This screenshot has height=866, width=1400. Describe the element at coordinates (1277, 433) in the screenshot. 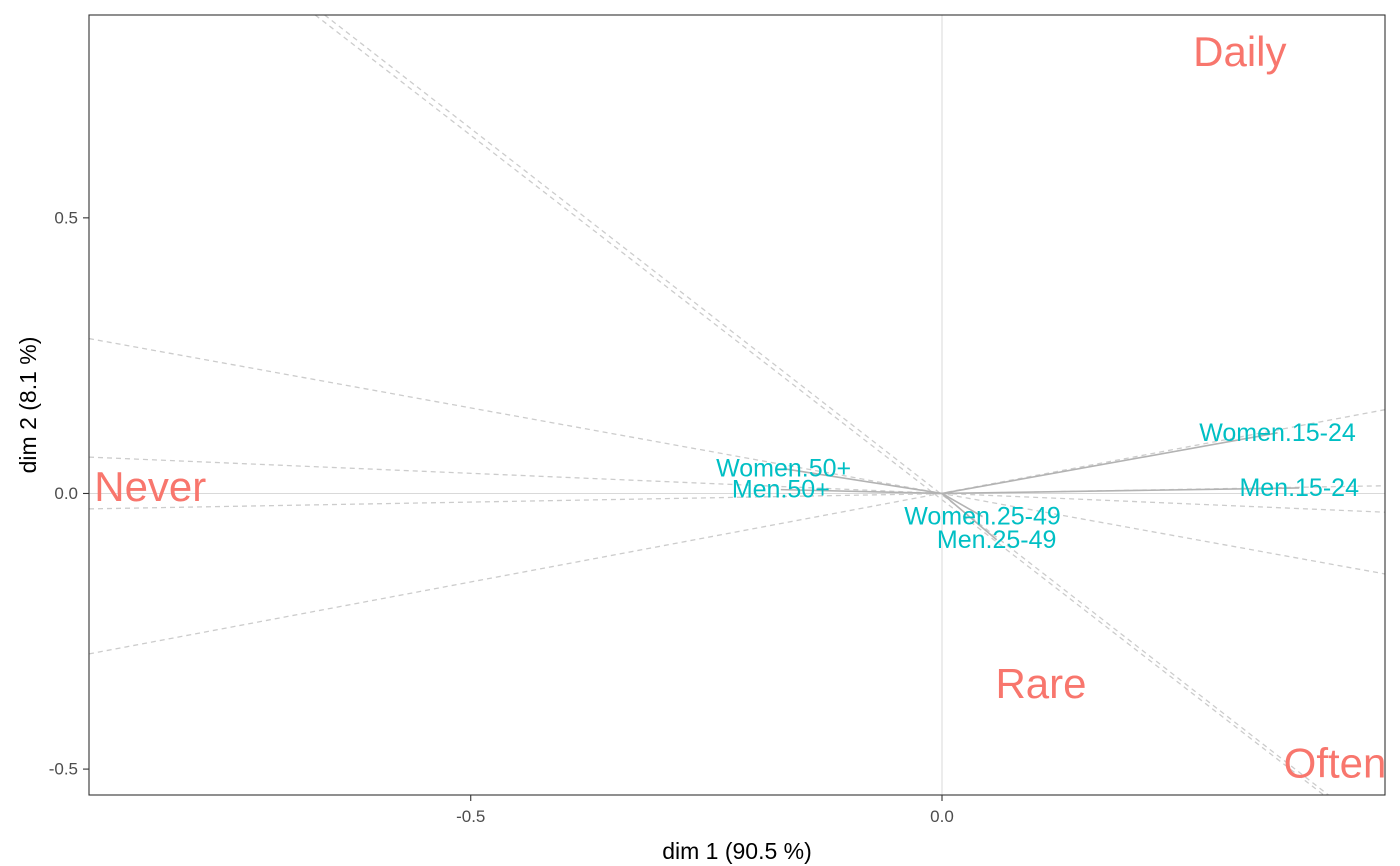

I see `point-label-women-15-24: Women.15-24` at that location.